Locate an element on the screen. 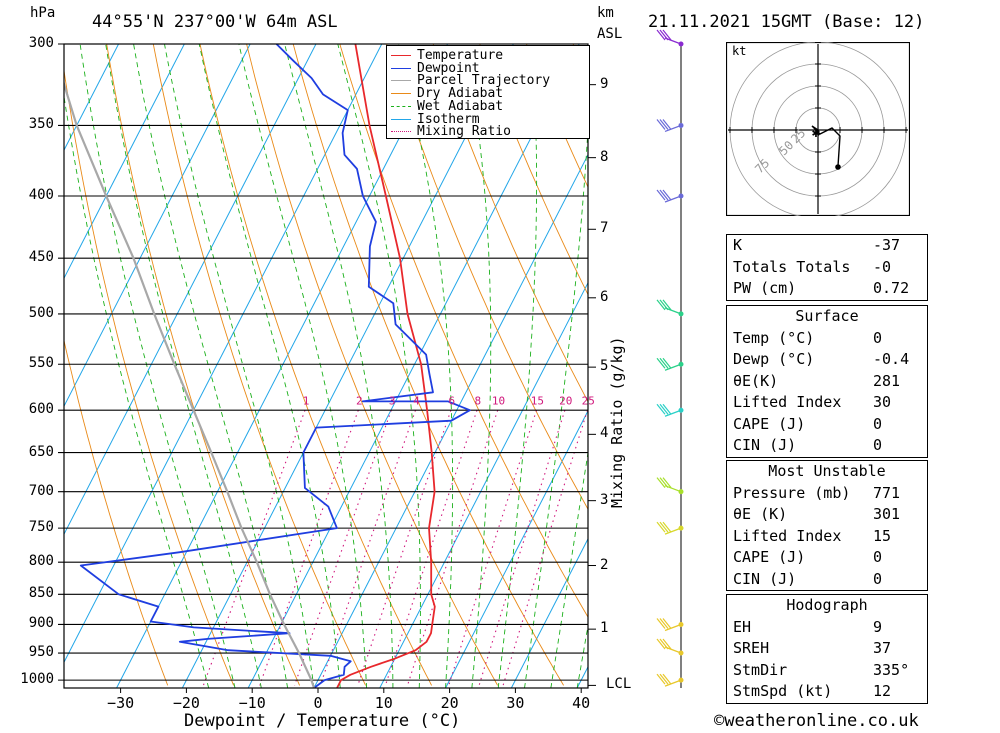  general-indices-table: K -37 Totals Totals -0 PW (cm) 0.72 is located at coordinates (827, 267).